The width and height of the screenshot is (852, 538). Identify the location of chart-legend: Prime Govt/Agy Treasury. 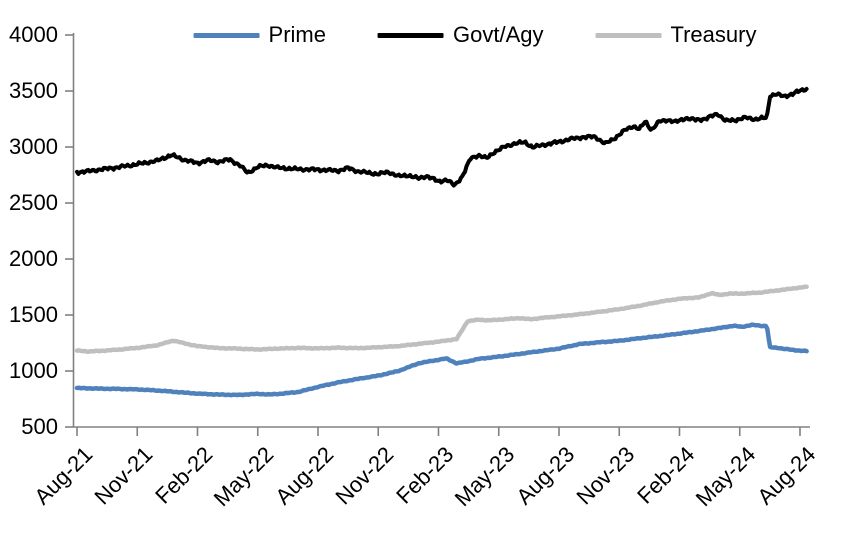
(474, 34).